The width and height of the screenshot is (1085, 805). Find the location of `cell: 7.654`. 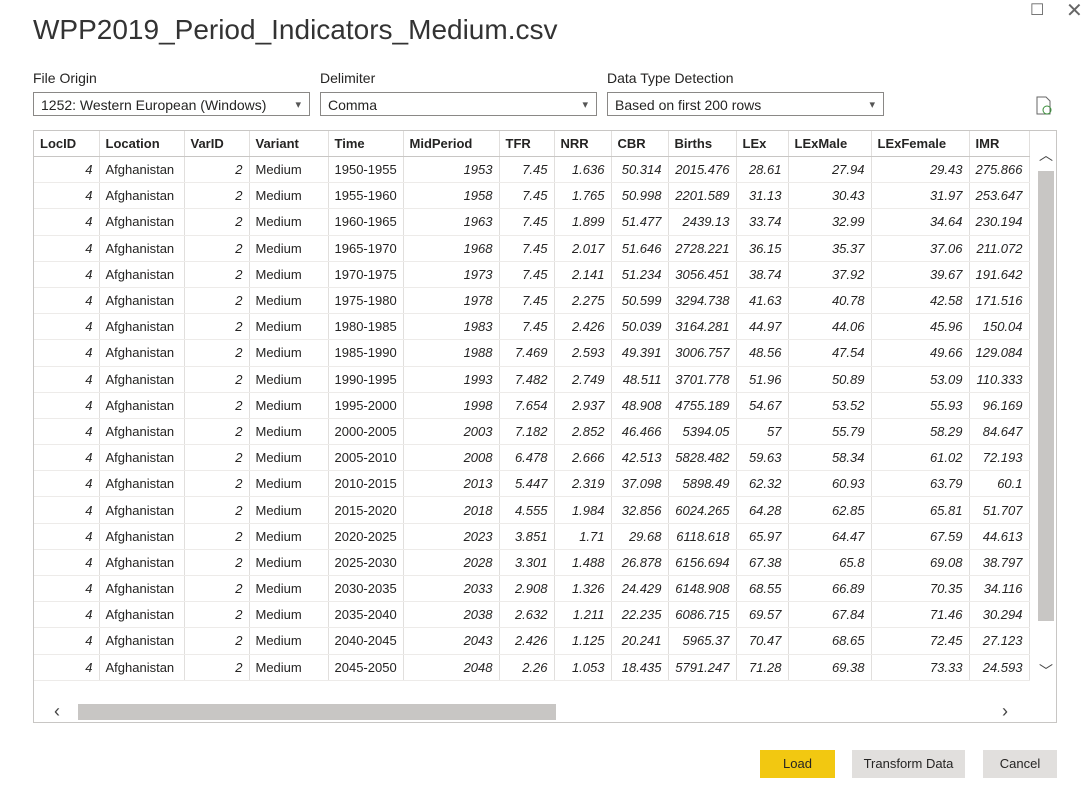

cell: 7.654 is located at coordinates (527, 405).